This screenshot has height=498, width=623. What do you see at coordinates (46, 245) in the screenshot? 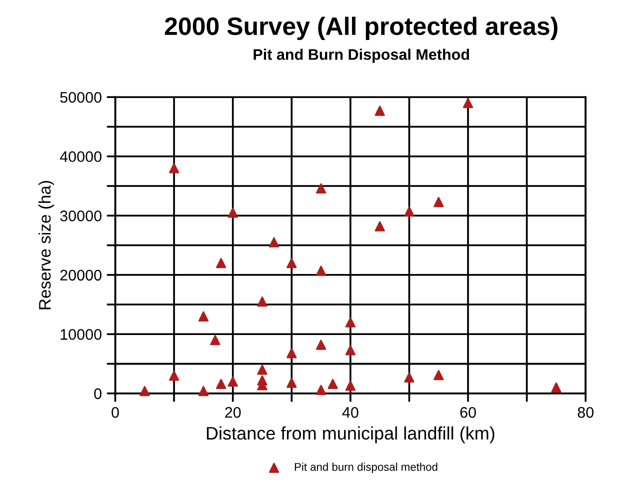
I see `y-axis-title: Reserve size (ha)` at bounding box center [46, 245].